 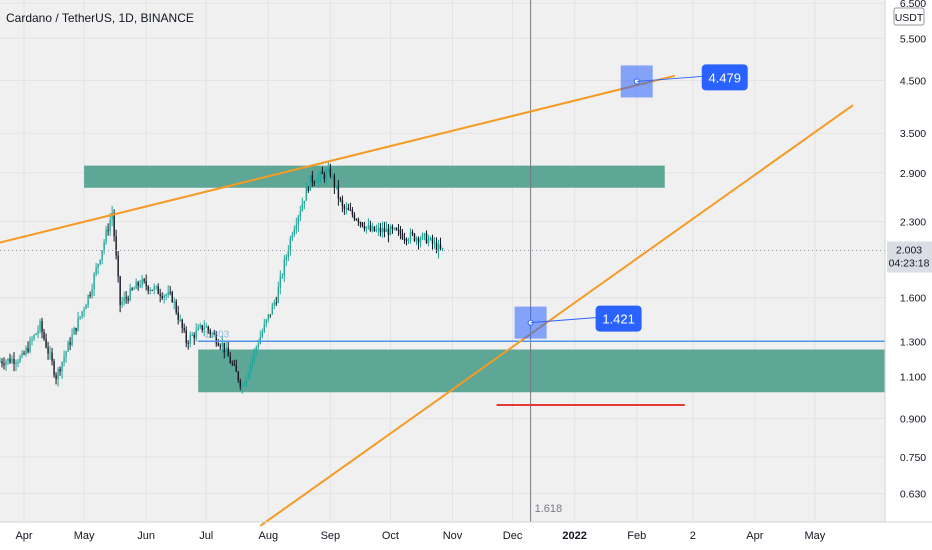 I want to click on crosshair-label: 1.618, so click(x=549, y=509).